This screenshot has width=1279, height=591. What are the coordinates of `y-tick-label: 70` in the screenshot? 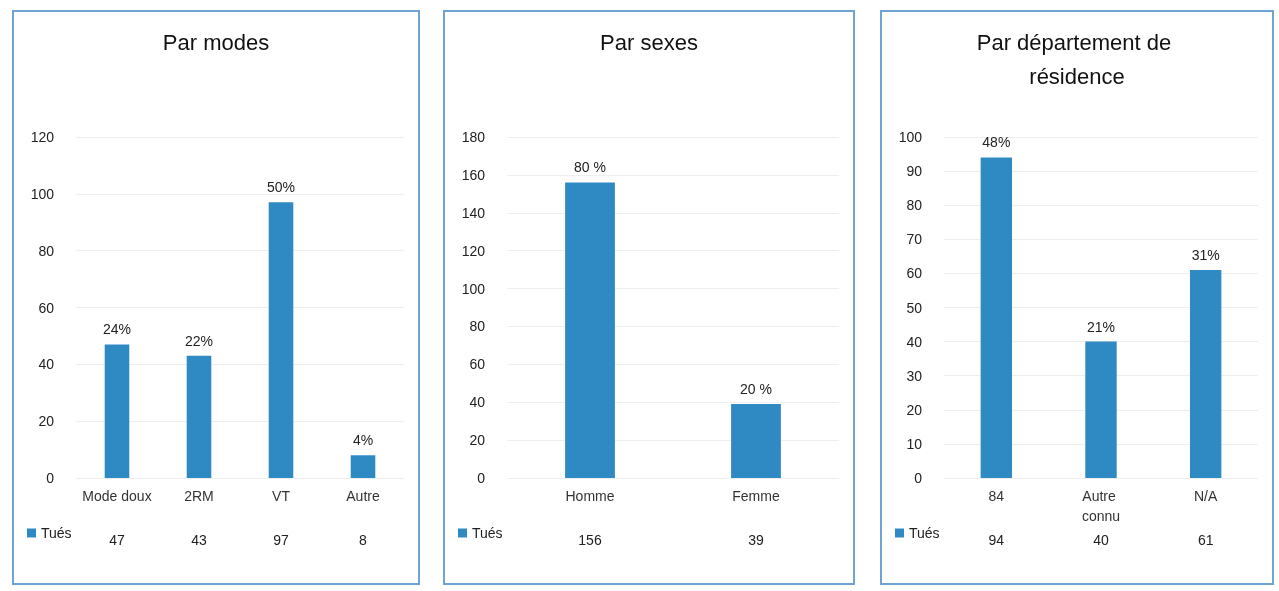 It's located at (914, 239).